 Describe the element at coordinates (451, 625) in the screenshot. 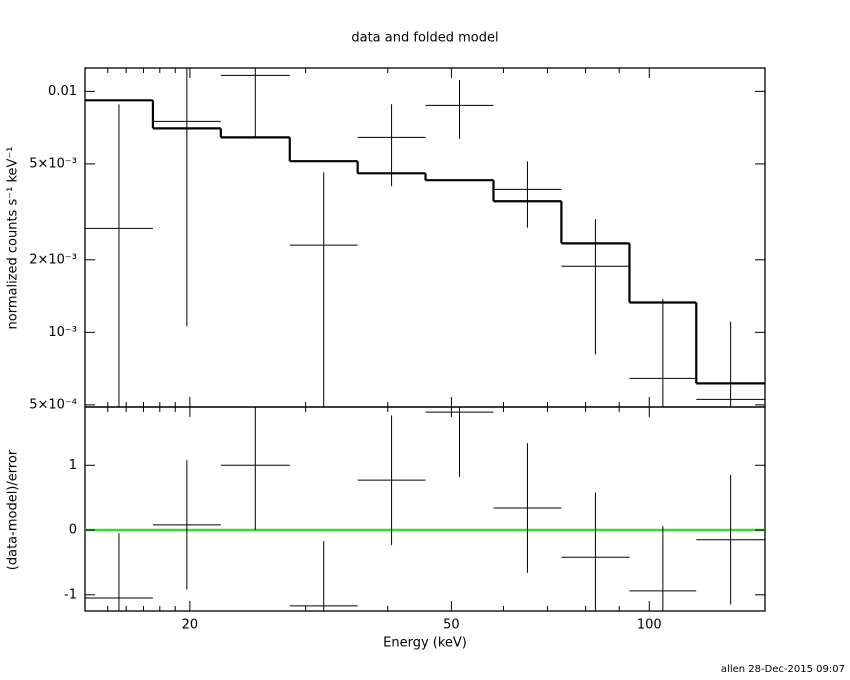

I see `x-tick-label: 50` at that location.